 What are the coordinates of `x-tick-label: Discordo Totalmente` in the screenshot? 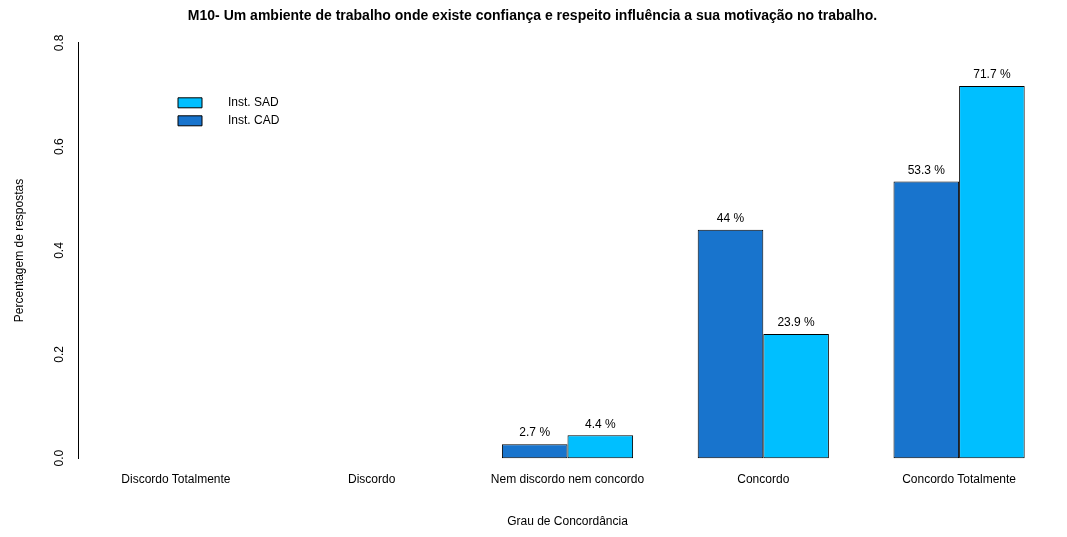 It's located at (176, 478).